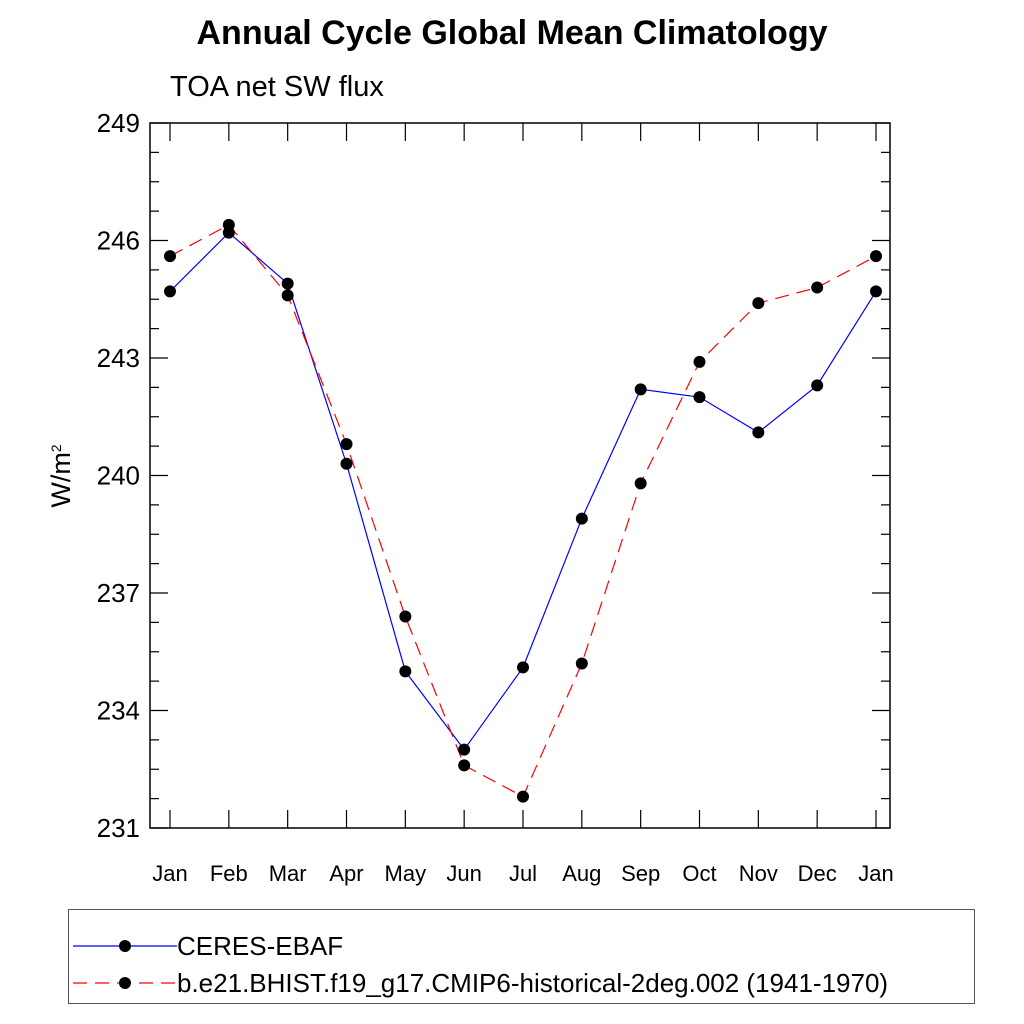 The height and width of the screenshot is (1024, 1024). Describe the element at coordinates (699, 873) in the screenshot. I see `x-tick-label: Oct` at that location.